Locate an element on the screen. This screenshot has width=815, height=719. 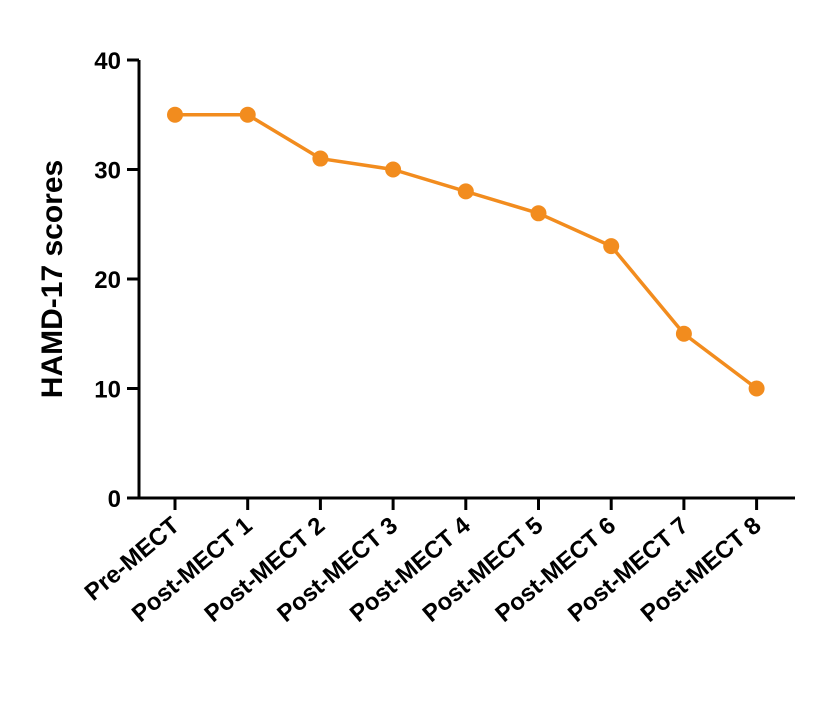
y-tick-label: 0 is located at coordinates (114, 499).